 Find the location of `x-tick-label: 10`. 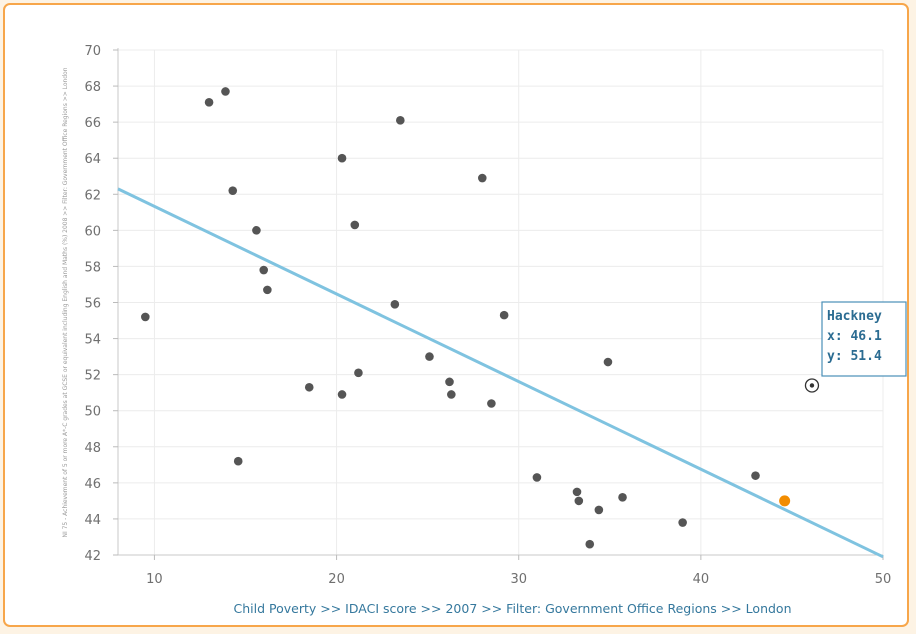

x-tick-label: 10 is located at coordinates (154, 579).